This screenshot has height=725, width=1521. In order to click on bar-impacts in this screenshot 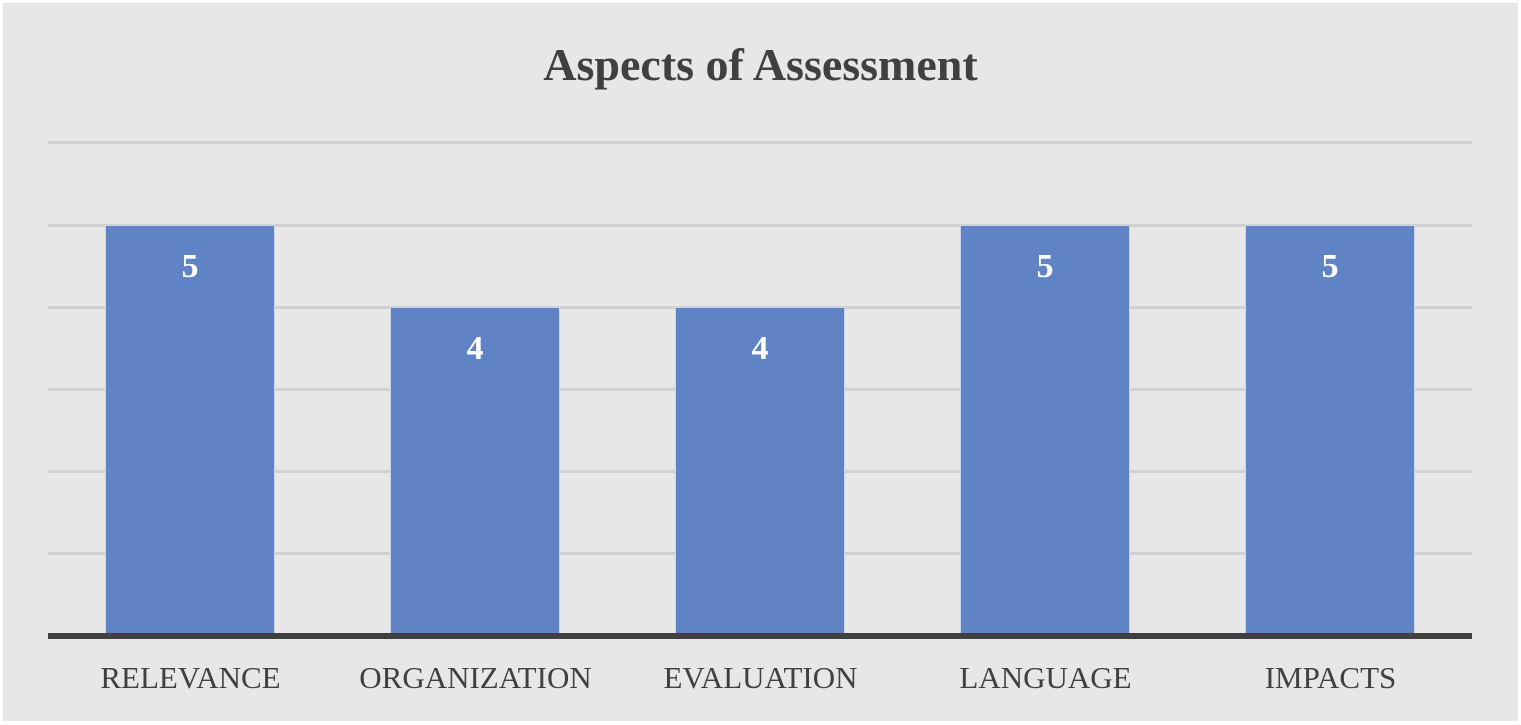, I will do `click(1330, 429)`.